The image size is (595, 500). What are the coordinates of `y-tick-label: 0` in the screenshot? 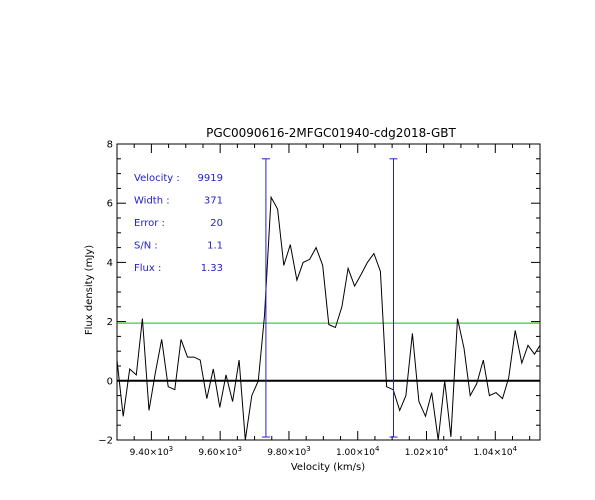 It's located at (110, 381).